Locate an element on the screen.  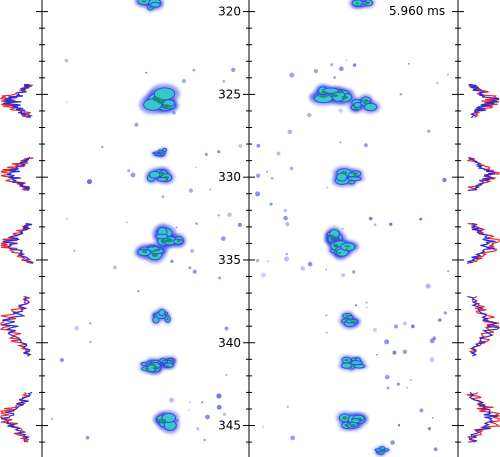
y-tick-label: 345 is located at coordinates (229, 426).